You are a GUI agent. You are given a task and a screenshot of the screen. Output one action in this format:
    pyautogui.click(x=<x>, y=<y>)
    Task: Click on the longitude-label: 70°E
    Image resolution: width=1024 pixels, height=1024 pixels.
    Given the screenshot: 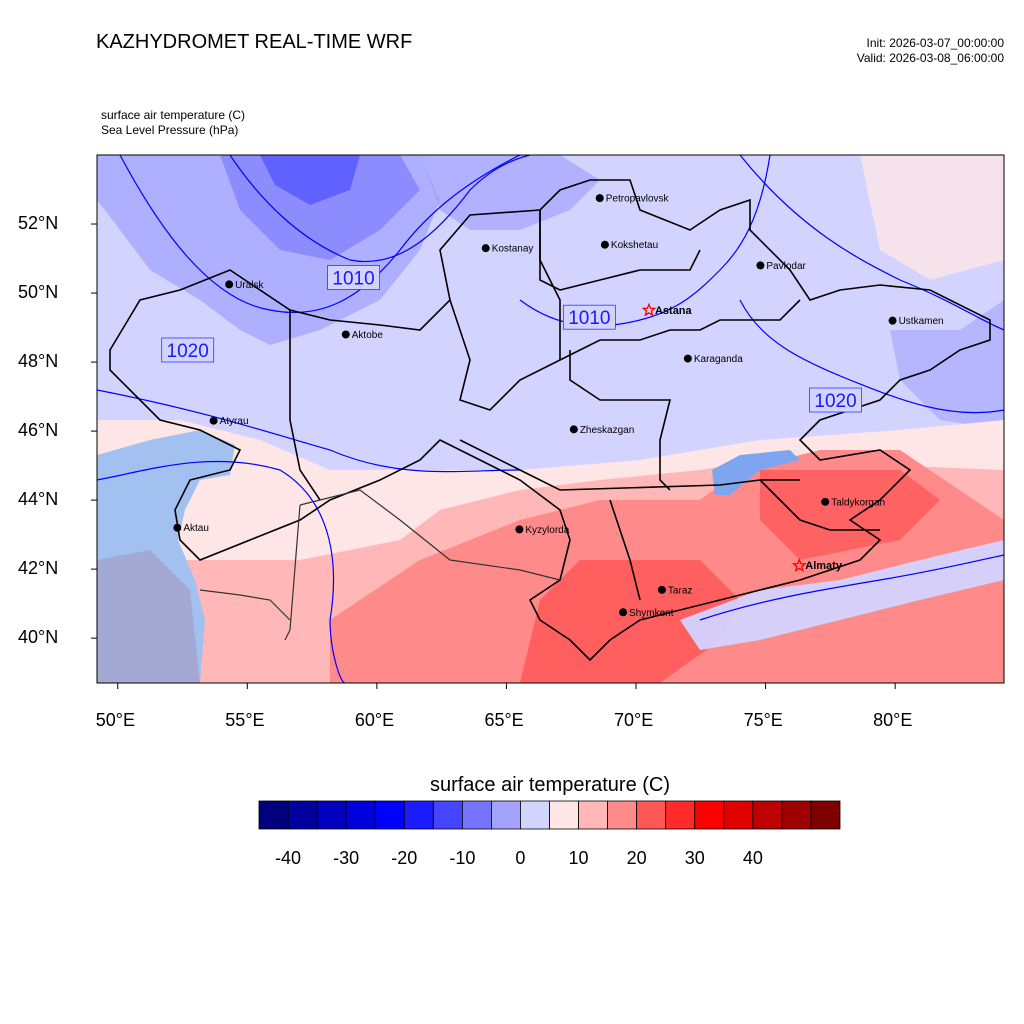 What is the action you would take?
    pyautogui.click(x=634, y=720)
    